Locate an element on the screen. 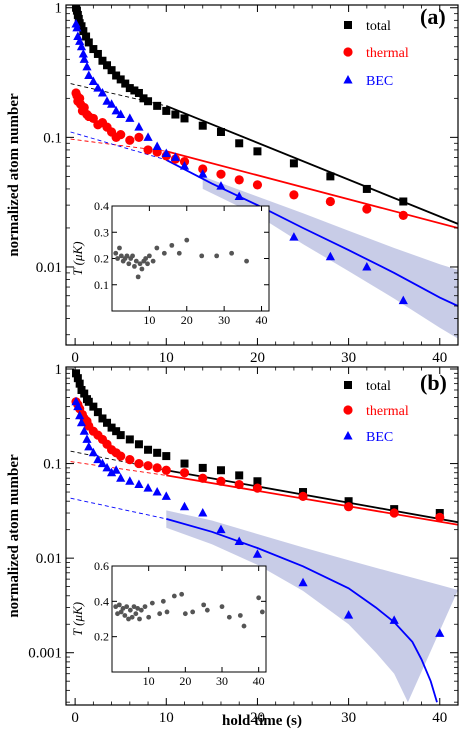  inset-x-tick-label: 20 is located at coordinates (187, 320).